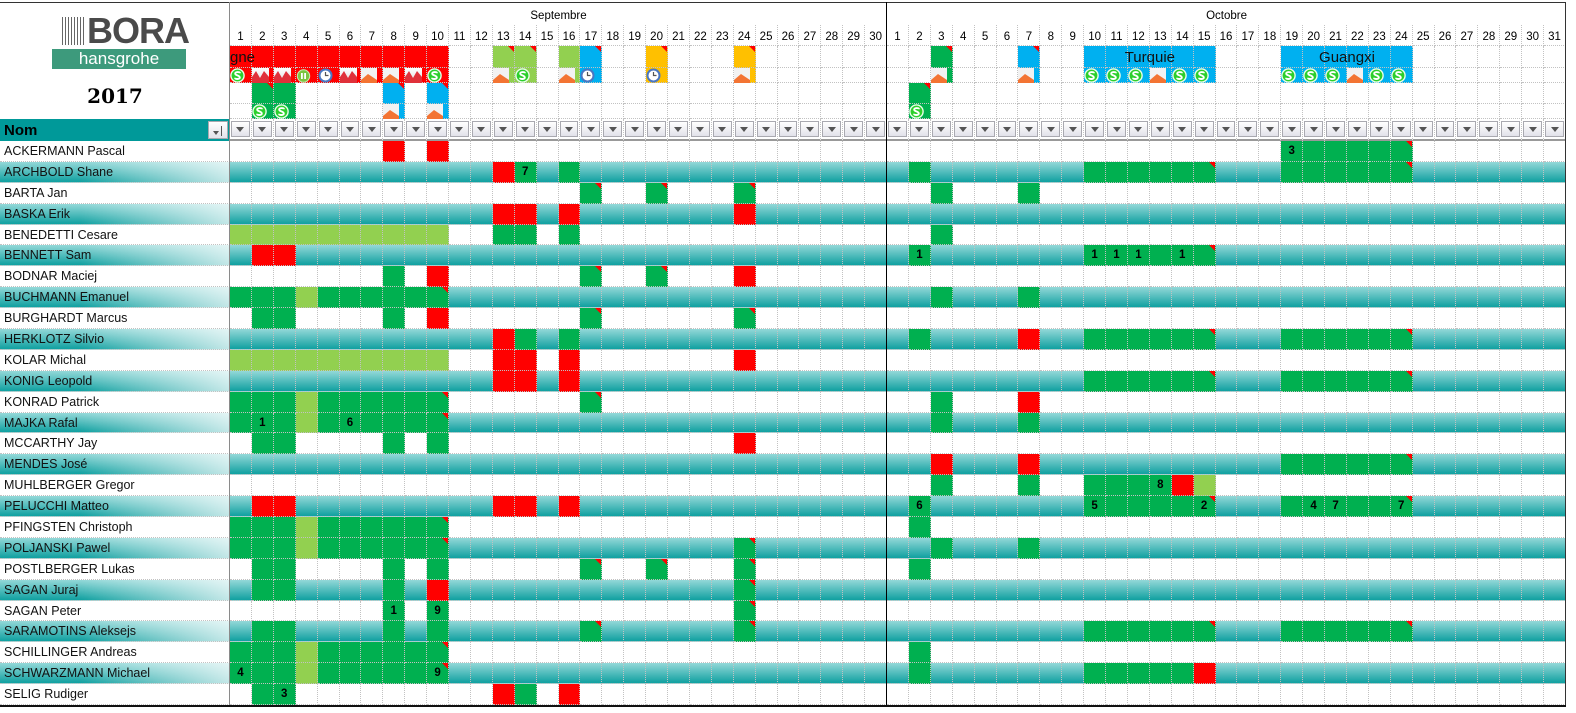 Image resolution: width=1576 pixels, height=713 pixels. What do you see at coordinates (115, 319) in the screenshot?
I see `person-name: BURGHARDT Marcus` at bounding box center [115, 319].